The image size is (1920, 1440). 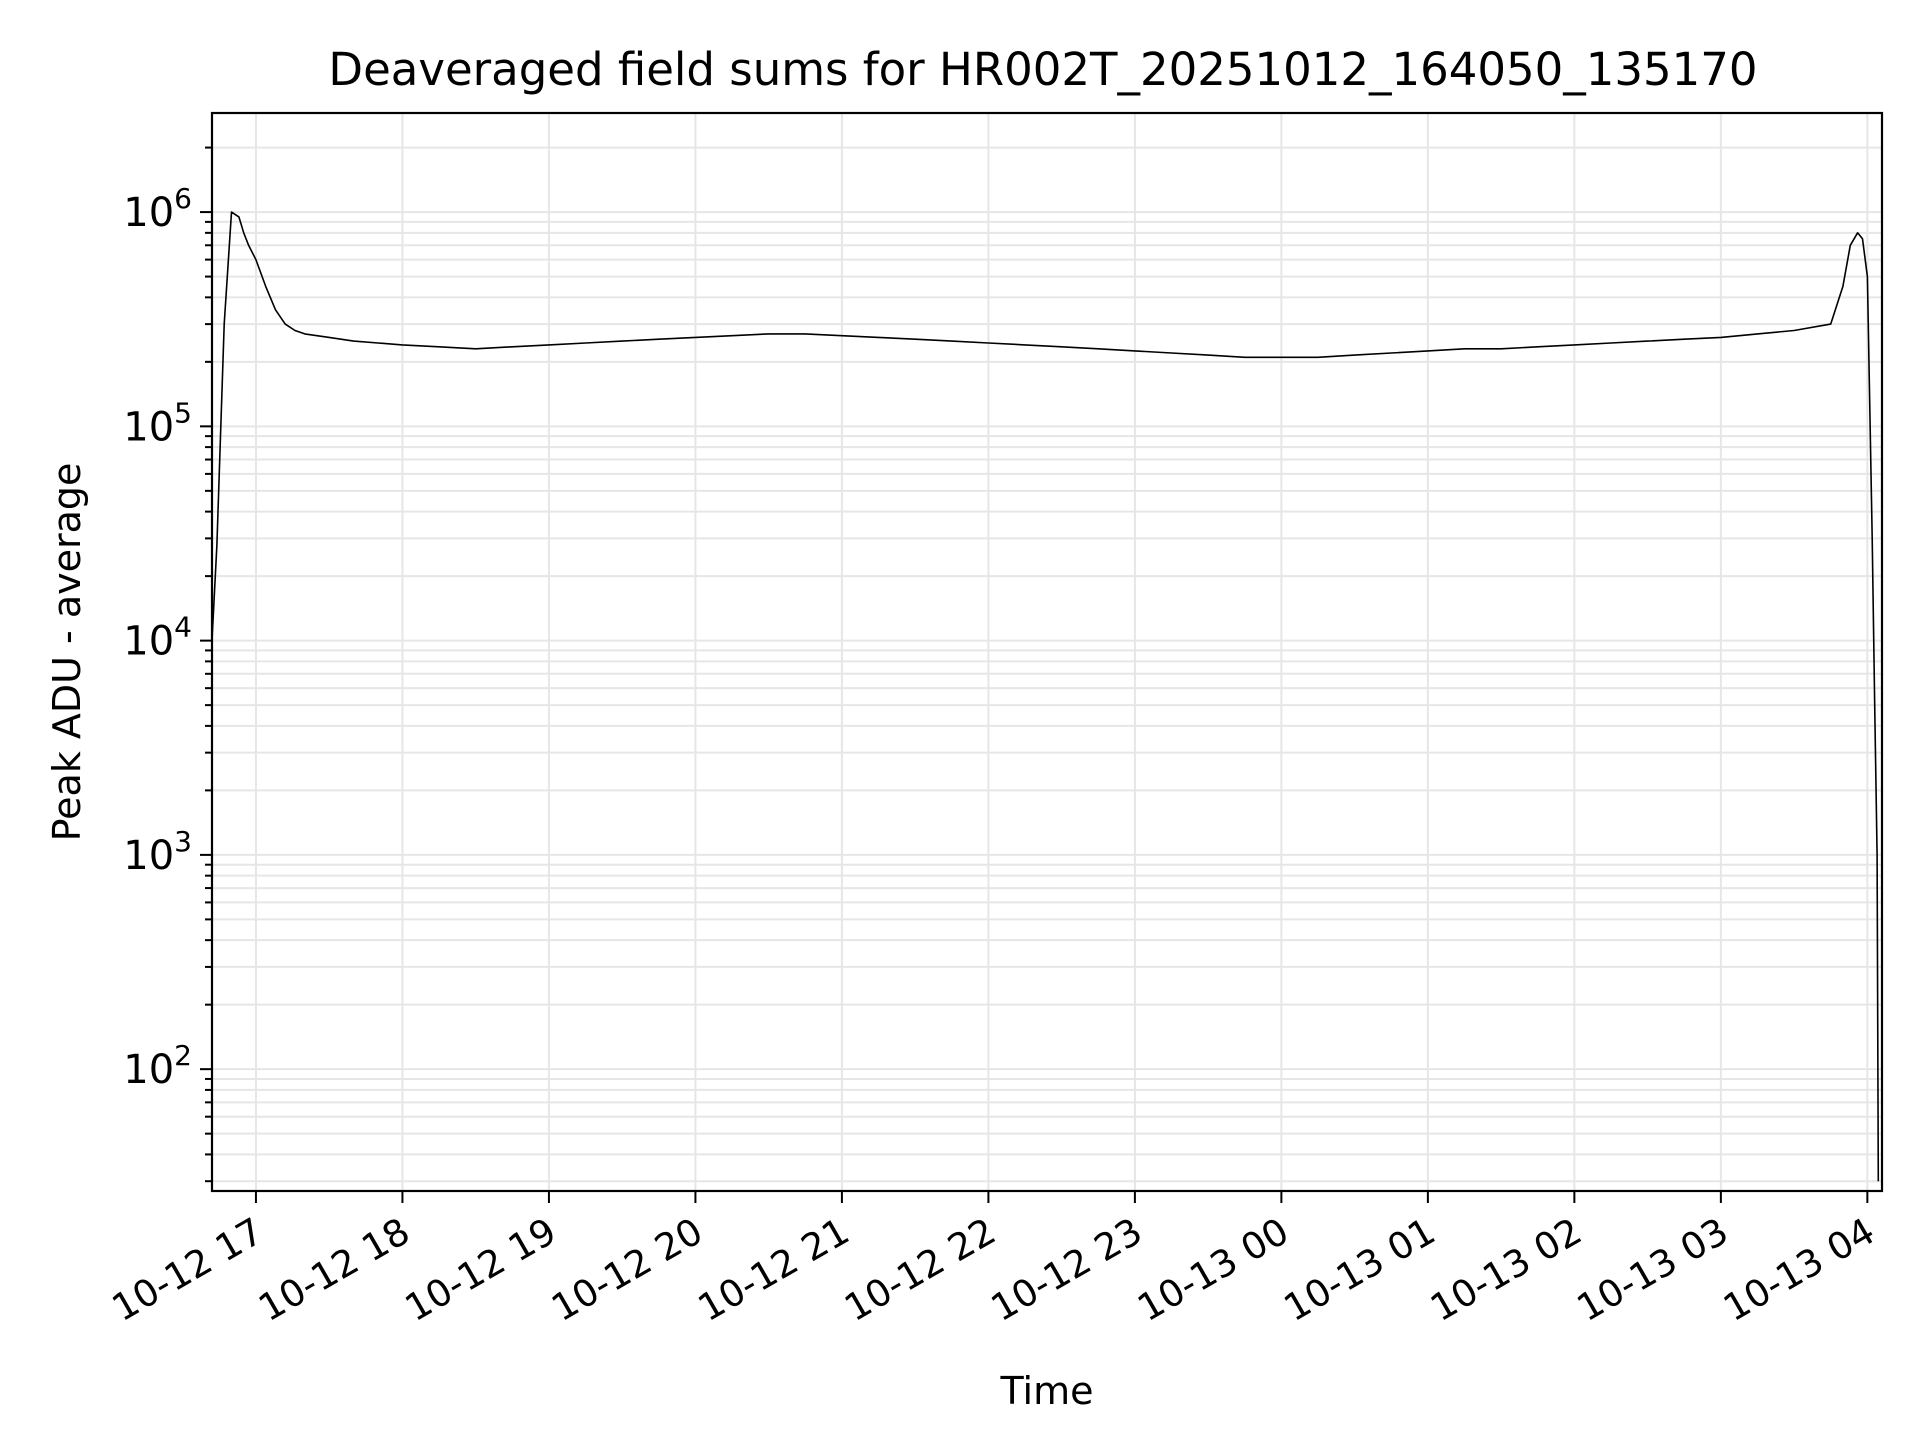 What do you see at coordinates (67, 652) in the screenshot?
I see `y-axis-label: Peak ADU - average` at bounding box center [67, 652].